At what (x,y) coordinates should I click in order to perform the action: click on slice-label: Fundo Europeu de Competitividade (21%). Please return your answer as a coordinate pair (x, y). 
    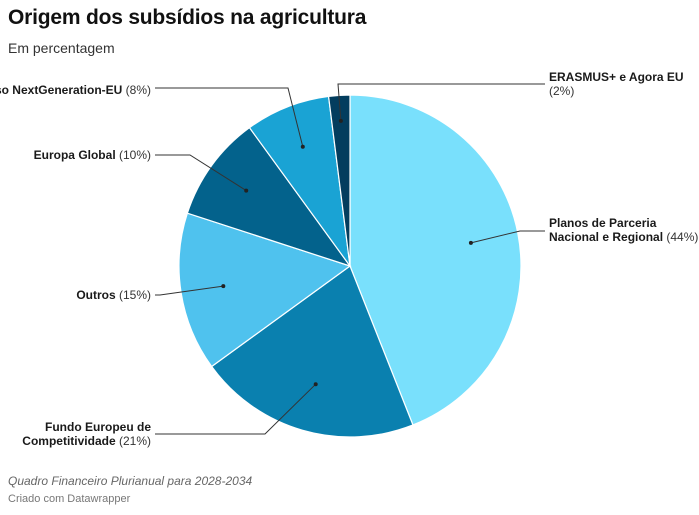
    Looking at the image, I should click on (86, 434).